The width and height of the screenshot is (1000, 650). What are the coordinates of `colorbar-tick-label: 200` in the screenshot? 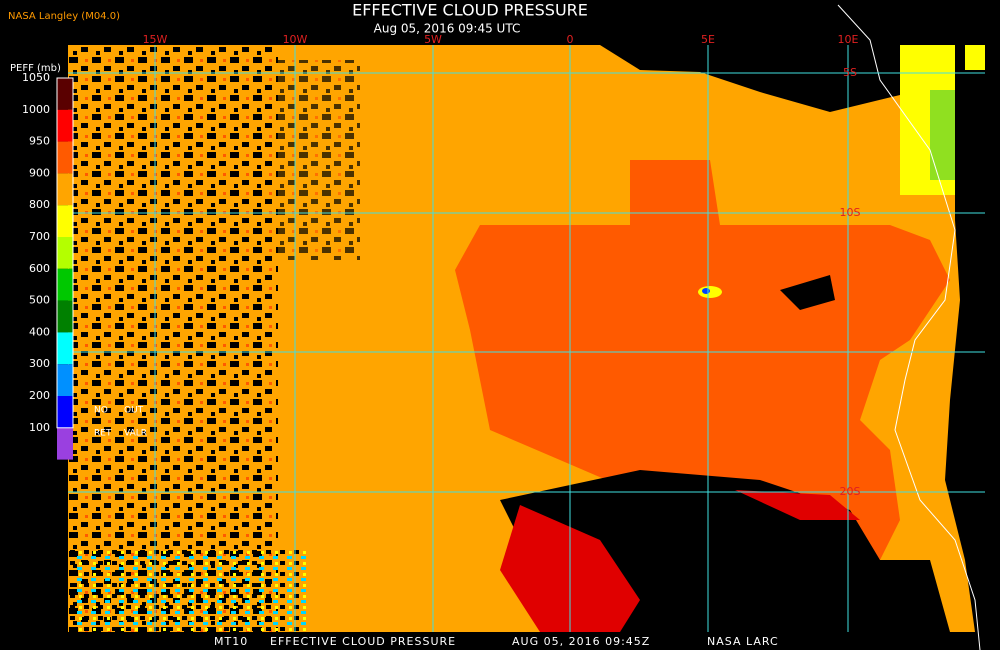 It's located at (39, 395).